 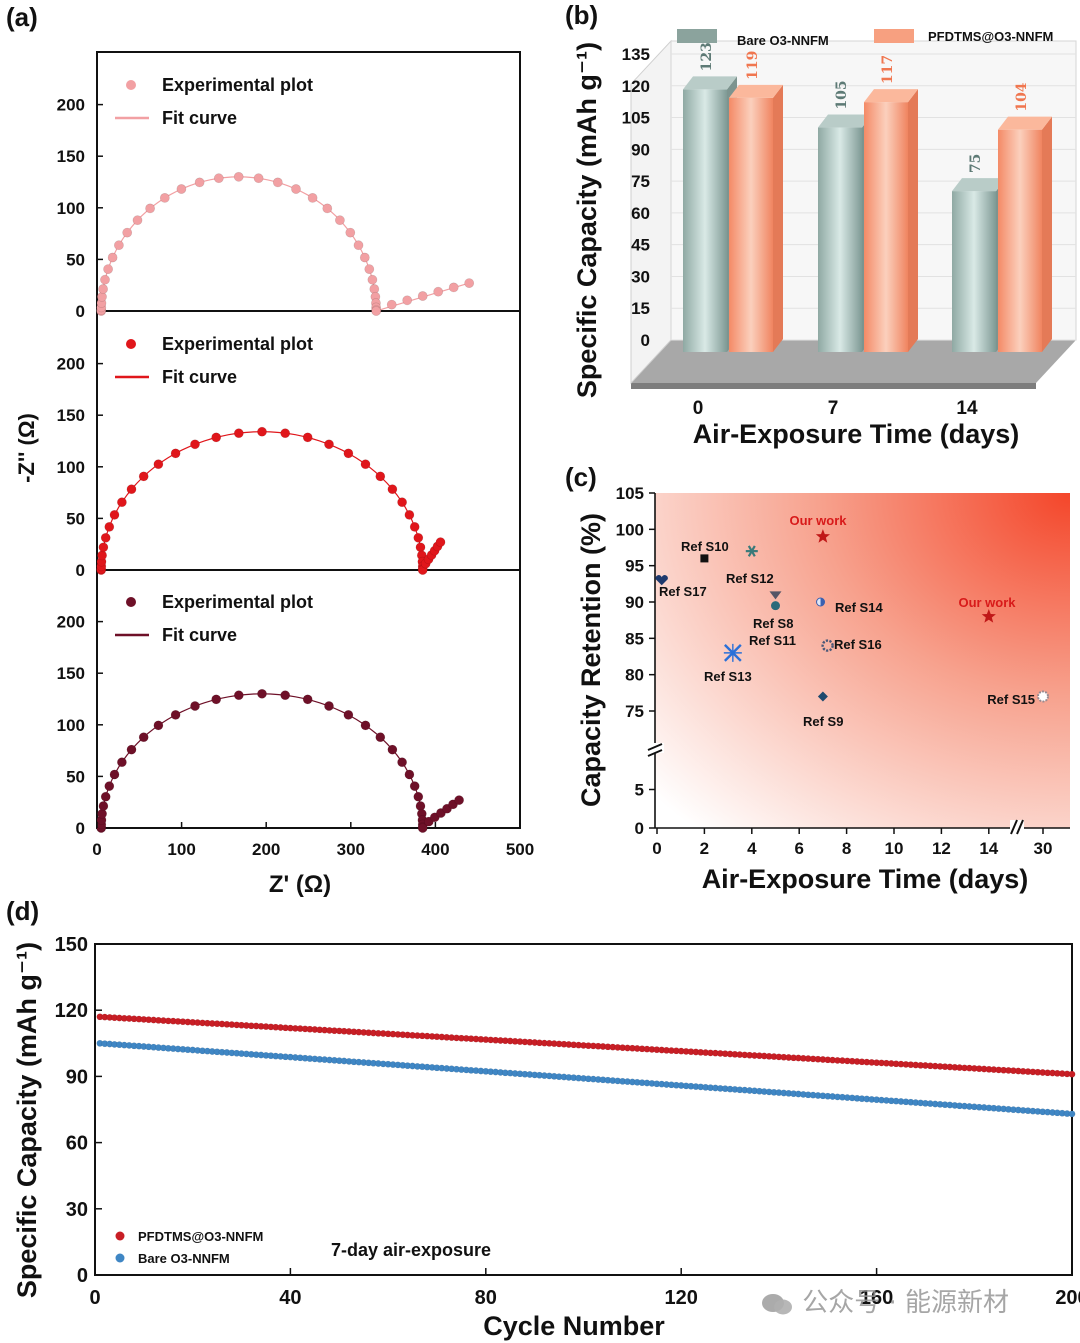 I want to click on y-tick-label: 60, so click(x=640, y=213).